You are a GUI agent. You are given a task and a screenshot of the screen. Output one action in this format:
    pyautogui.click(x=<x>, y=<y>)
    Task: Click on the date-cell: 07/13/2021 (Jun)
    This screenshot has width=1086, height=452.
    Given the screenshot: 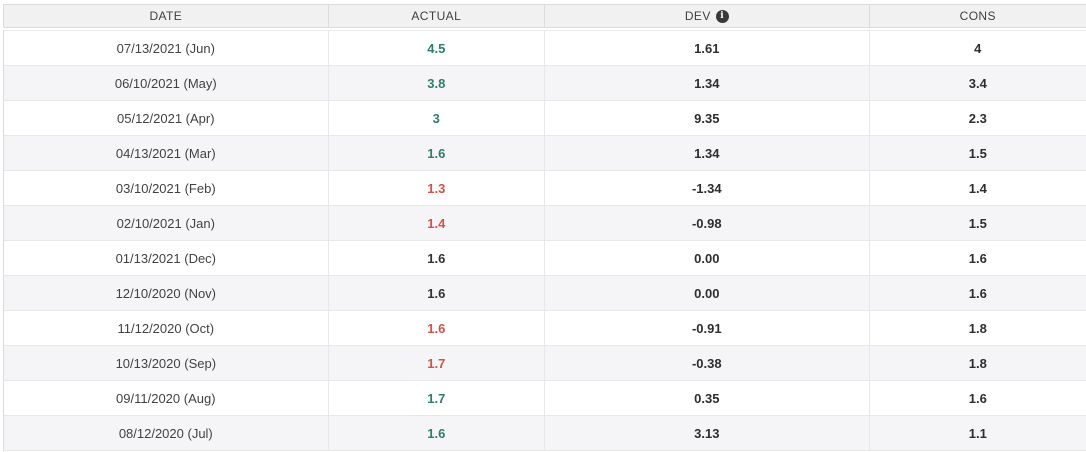 What is the action you would take?
    pyautogui.click(x=166, y=48)
    